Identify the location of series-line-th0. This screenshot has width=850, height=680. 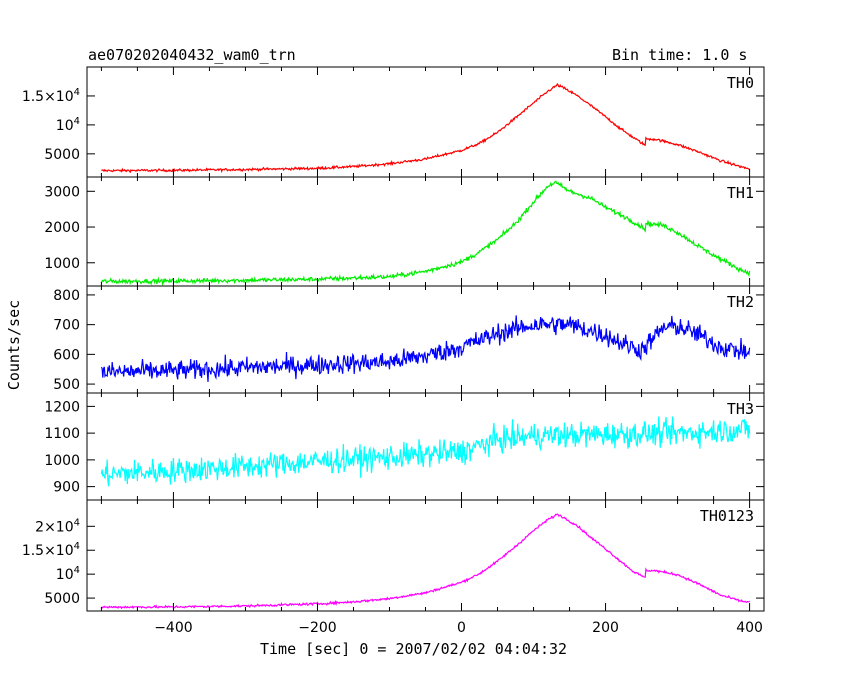
(425, 128).